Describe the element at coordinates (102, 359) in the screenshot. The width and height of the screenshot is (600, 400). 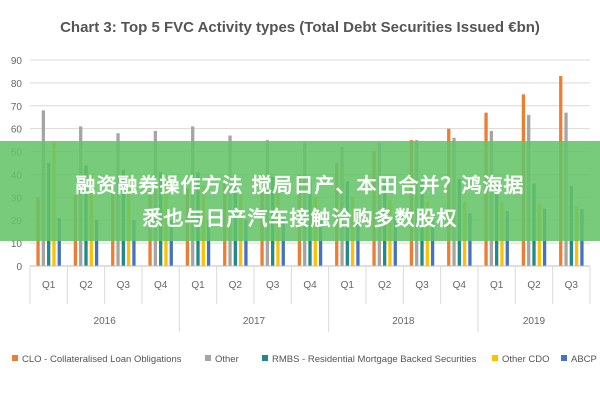
I see `legend-label-clo: CLO - Collateralised Loan Obligations` at that location.